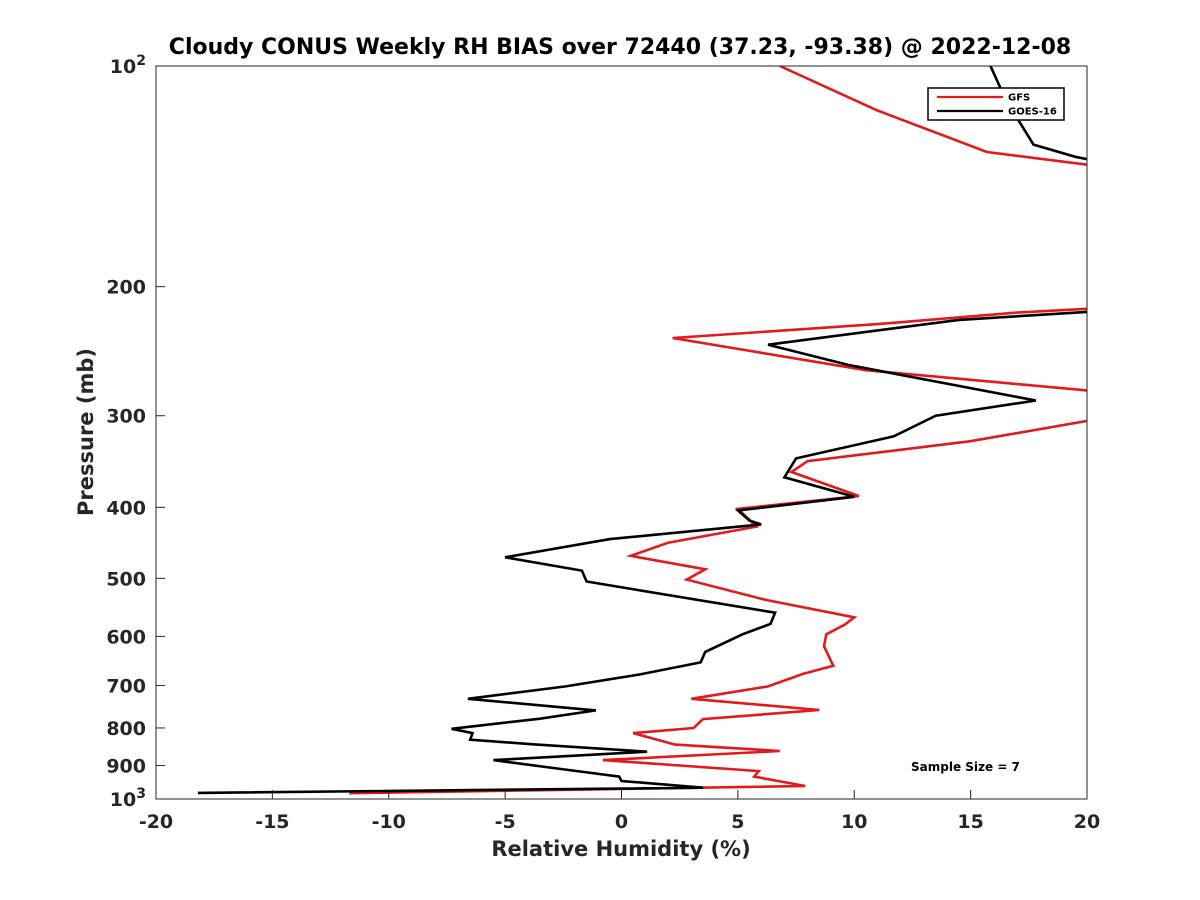 The height and width of the screenshot is (900, 1200). What do you see at coordinates (126, 417) in the screenshot?
I see `y-tick-label: 300` at bounding box center [126, 417].